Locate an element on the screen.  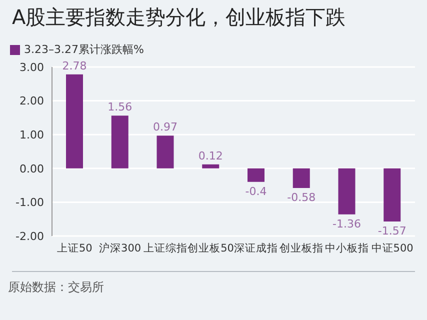
y-tick-label: 2.00 is located at coordinates (32, 101).